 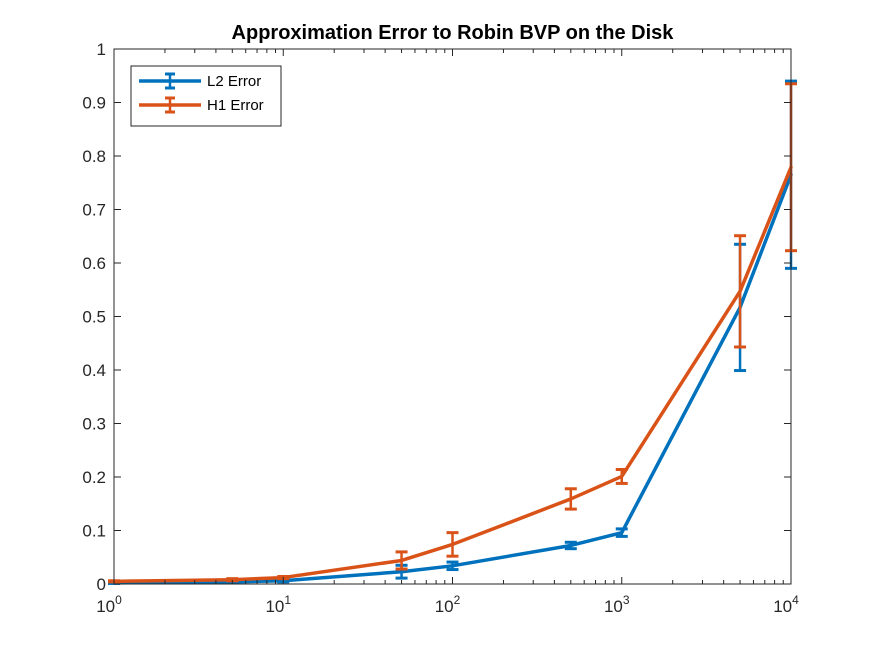 I want to click on y-tick-label-7: 0.7, so click(x=94, y=210).